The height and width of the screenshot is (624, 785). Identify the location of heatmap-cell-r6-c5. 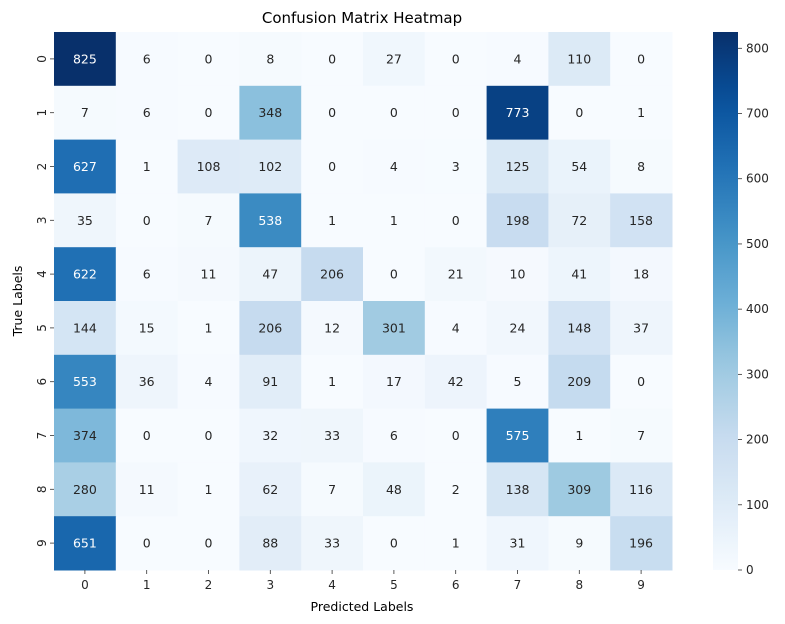
(394, 382).